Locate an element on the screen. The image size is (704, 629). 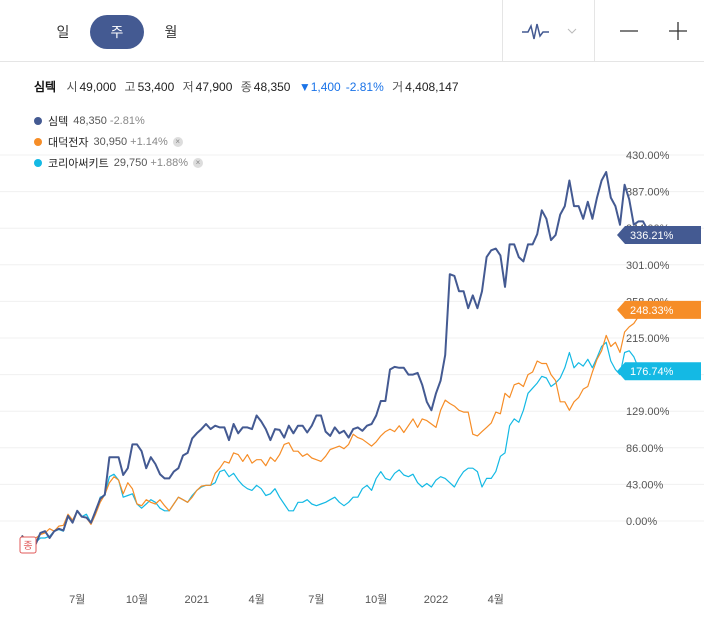
line-pulse-icon is located at coordinates (549, 31).